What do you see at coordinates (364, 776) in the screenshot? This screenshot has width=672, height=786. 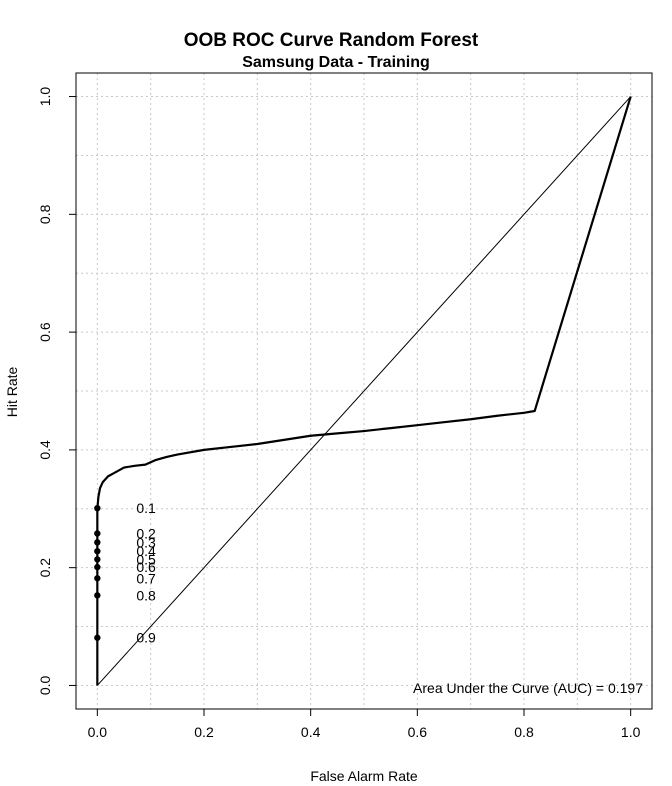 I see `x-axis-label: False Alarm Rate` at bounding box center [364, 776].